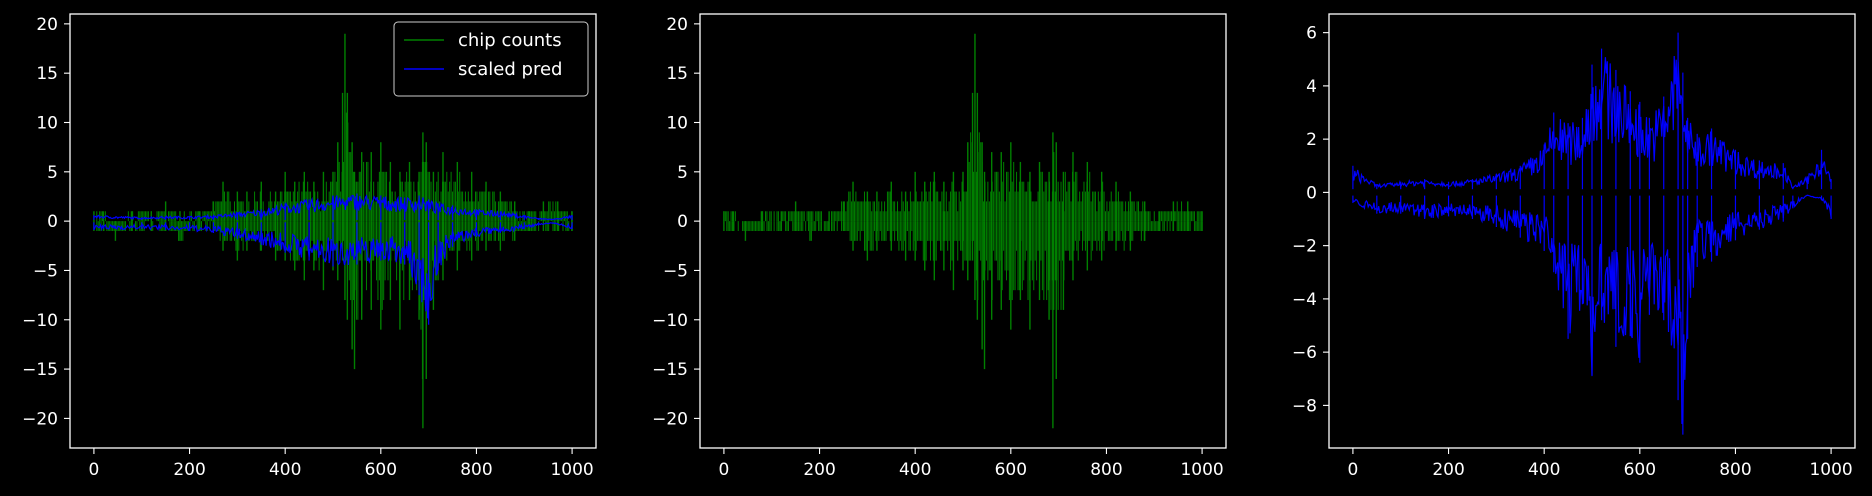  What do you see at coordinates (510, 40) in the screenshot?
I see `legend-label: chip counts` at bounding box center [510, 40].